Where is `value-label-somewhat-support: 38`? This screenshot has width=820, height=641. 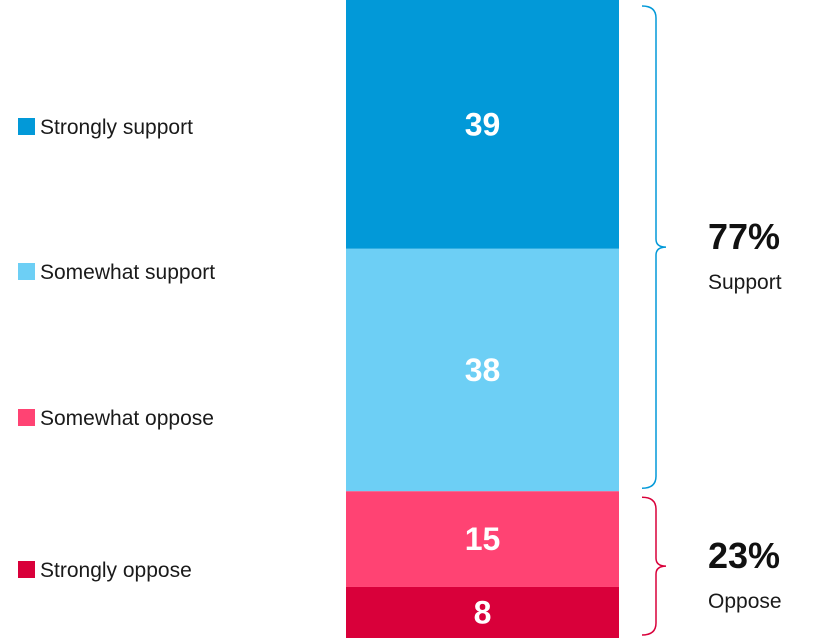 value-label-somewhat-support: 38 is located at coordinates (483, 370).